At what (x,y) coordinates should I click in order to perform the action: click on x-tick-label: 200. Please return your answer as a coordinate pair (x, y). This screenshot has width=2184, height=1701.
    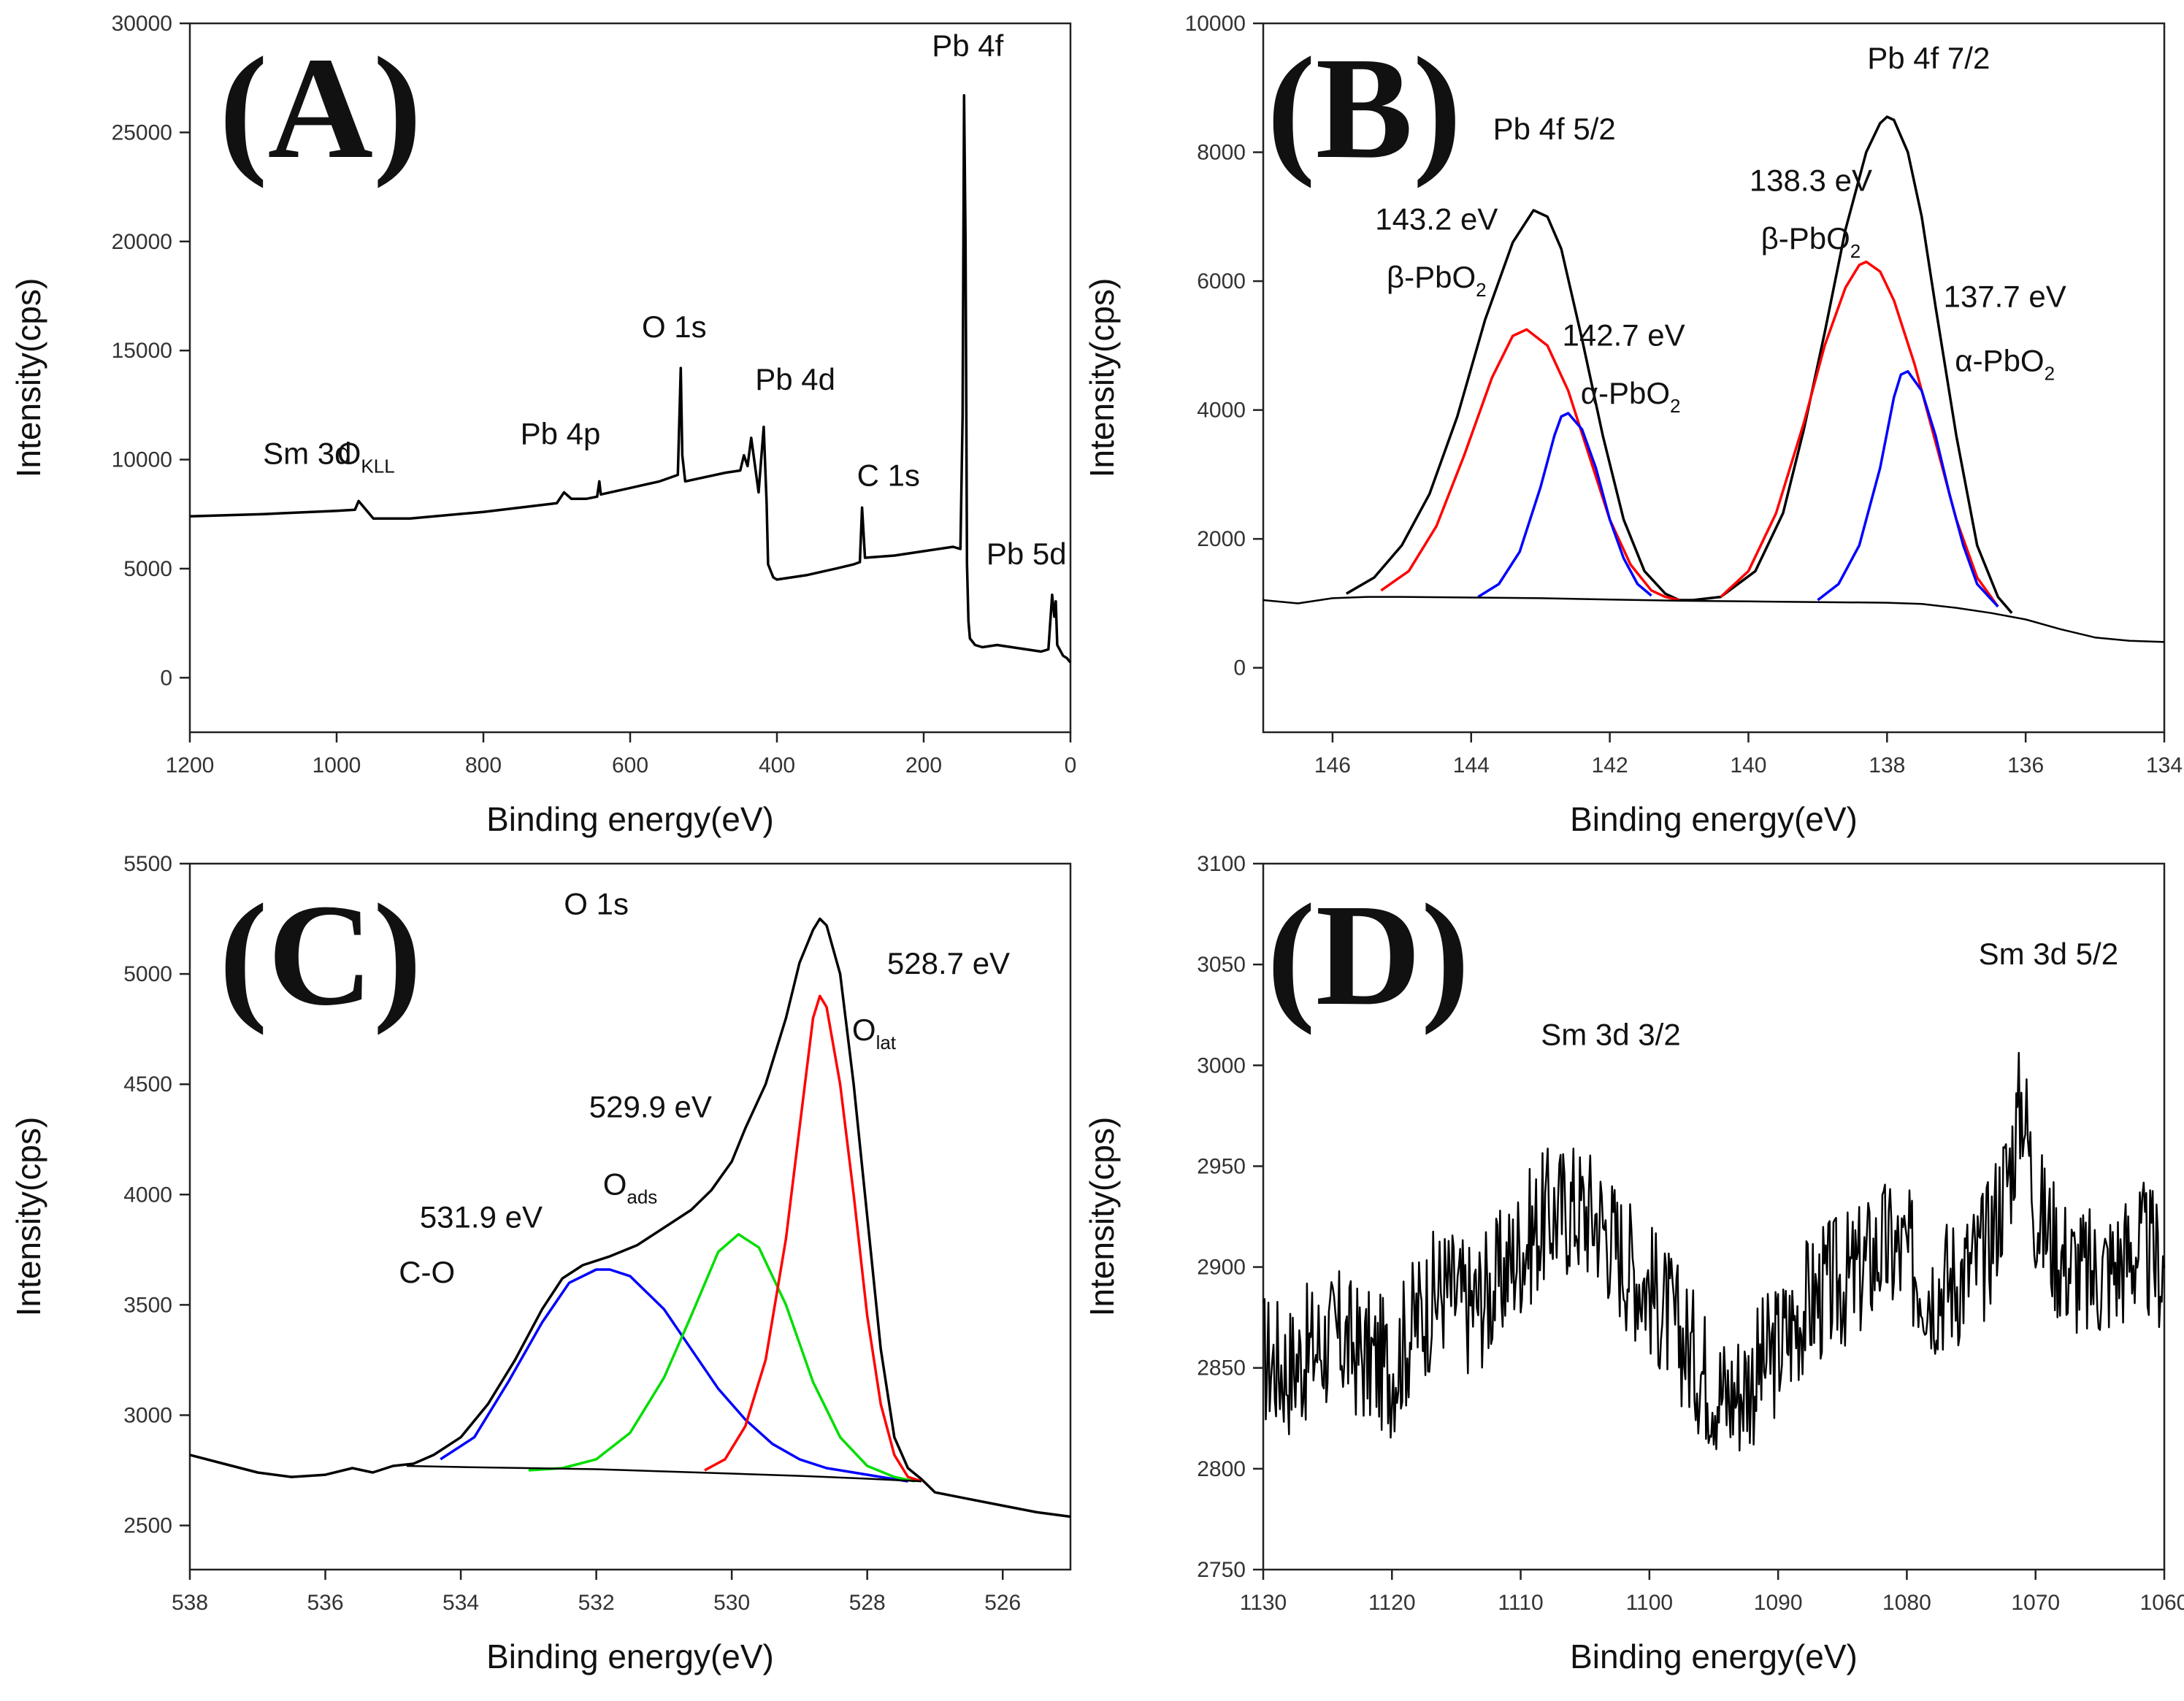
    Looking at the image, I should click on (923, 765).